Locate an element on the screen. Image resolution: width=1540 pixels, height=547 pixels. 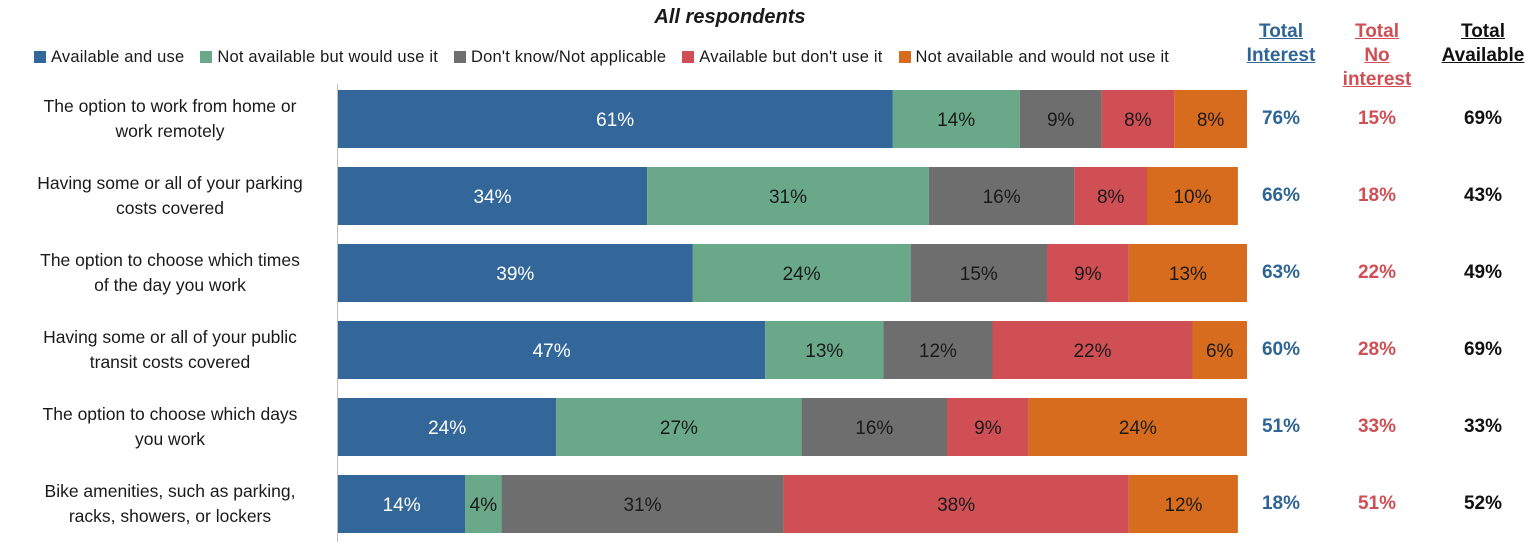
category-label-line: you work is located at coordinates (170, 439).